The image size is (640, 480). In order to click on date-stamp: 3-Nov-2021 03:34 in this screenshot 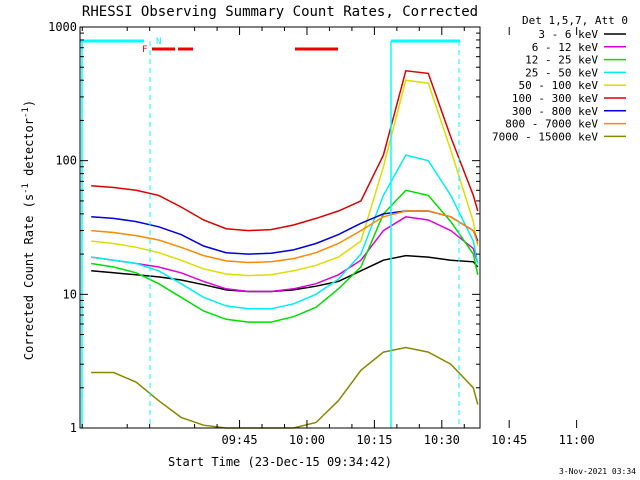, I will do `click(597, 471)`.